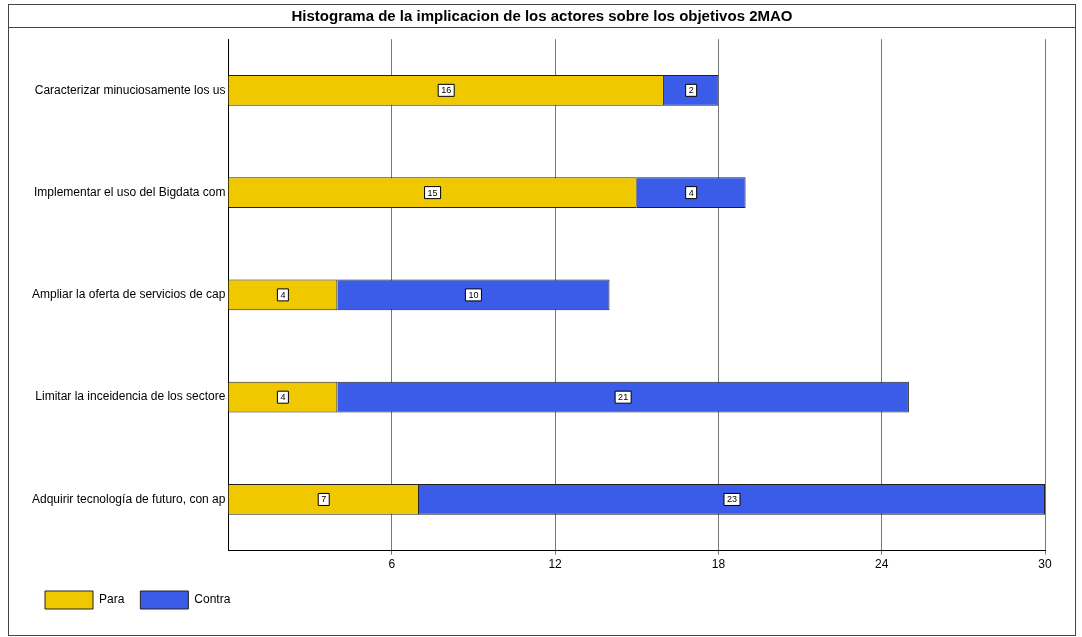 Image resolution: width=1082 pixels, height=637 pixels. Describe the element at coordinates (882, 564) in the screenshot. I see `x-tick-label: 24` at that location.